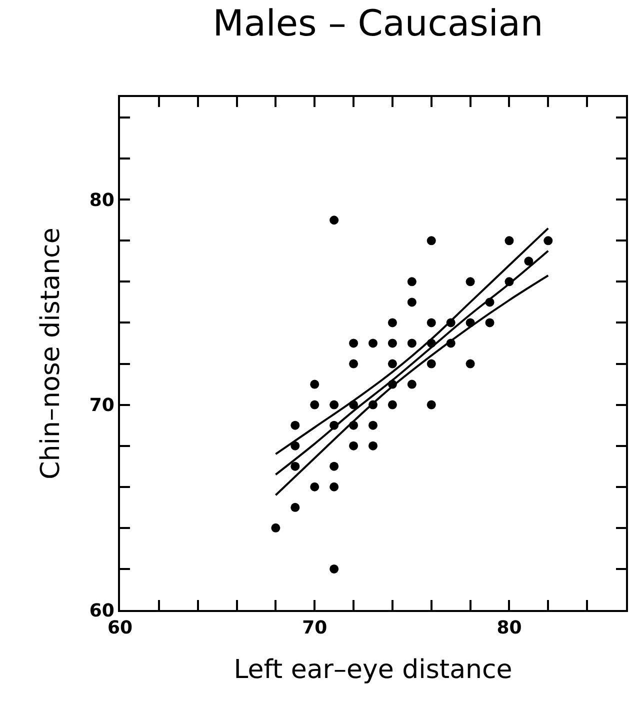 This screenshot has width=630, height=702. I want to click on y-axis-title: Chin–nose distance, so click(51, 354).